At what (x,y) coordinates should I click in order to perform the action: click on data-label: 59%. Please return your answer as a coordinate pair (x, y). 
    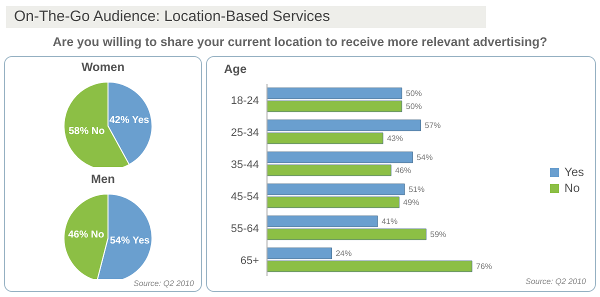
    Looking at the image, I should click on (438, 234).